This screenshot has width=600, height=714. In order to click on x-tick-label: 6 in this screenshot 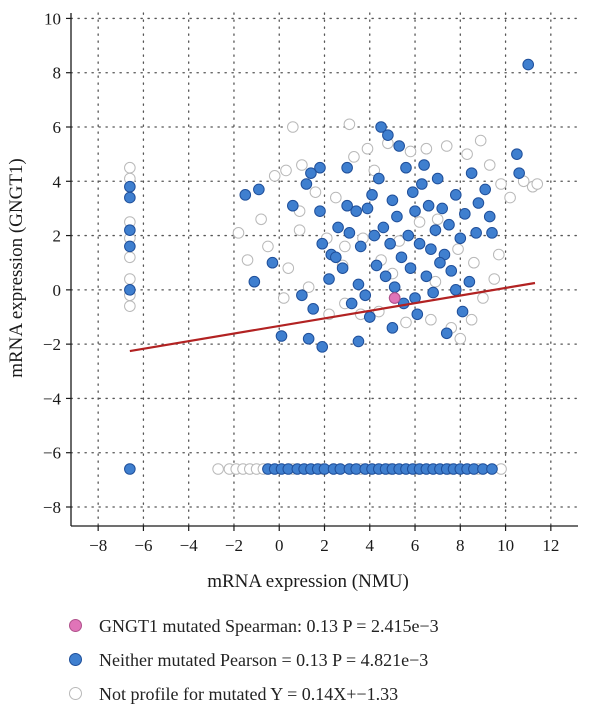, I will do `click(415, 545)`.